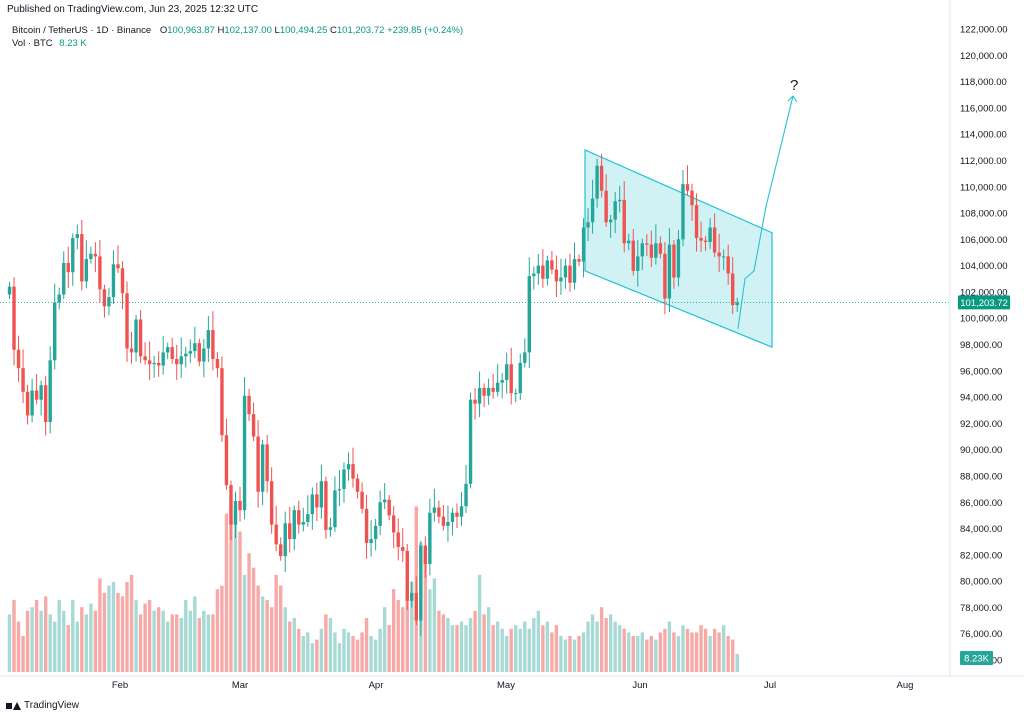  I want to click on price-tick-label: 122,000.00, so click(984, 30).